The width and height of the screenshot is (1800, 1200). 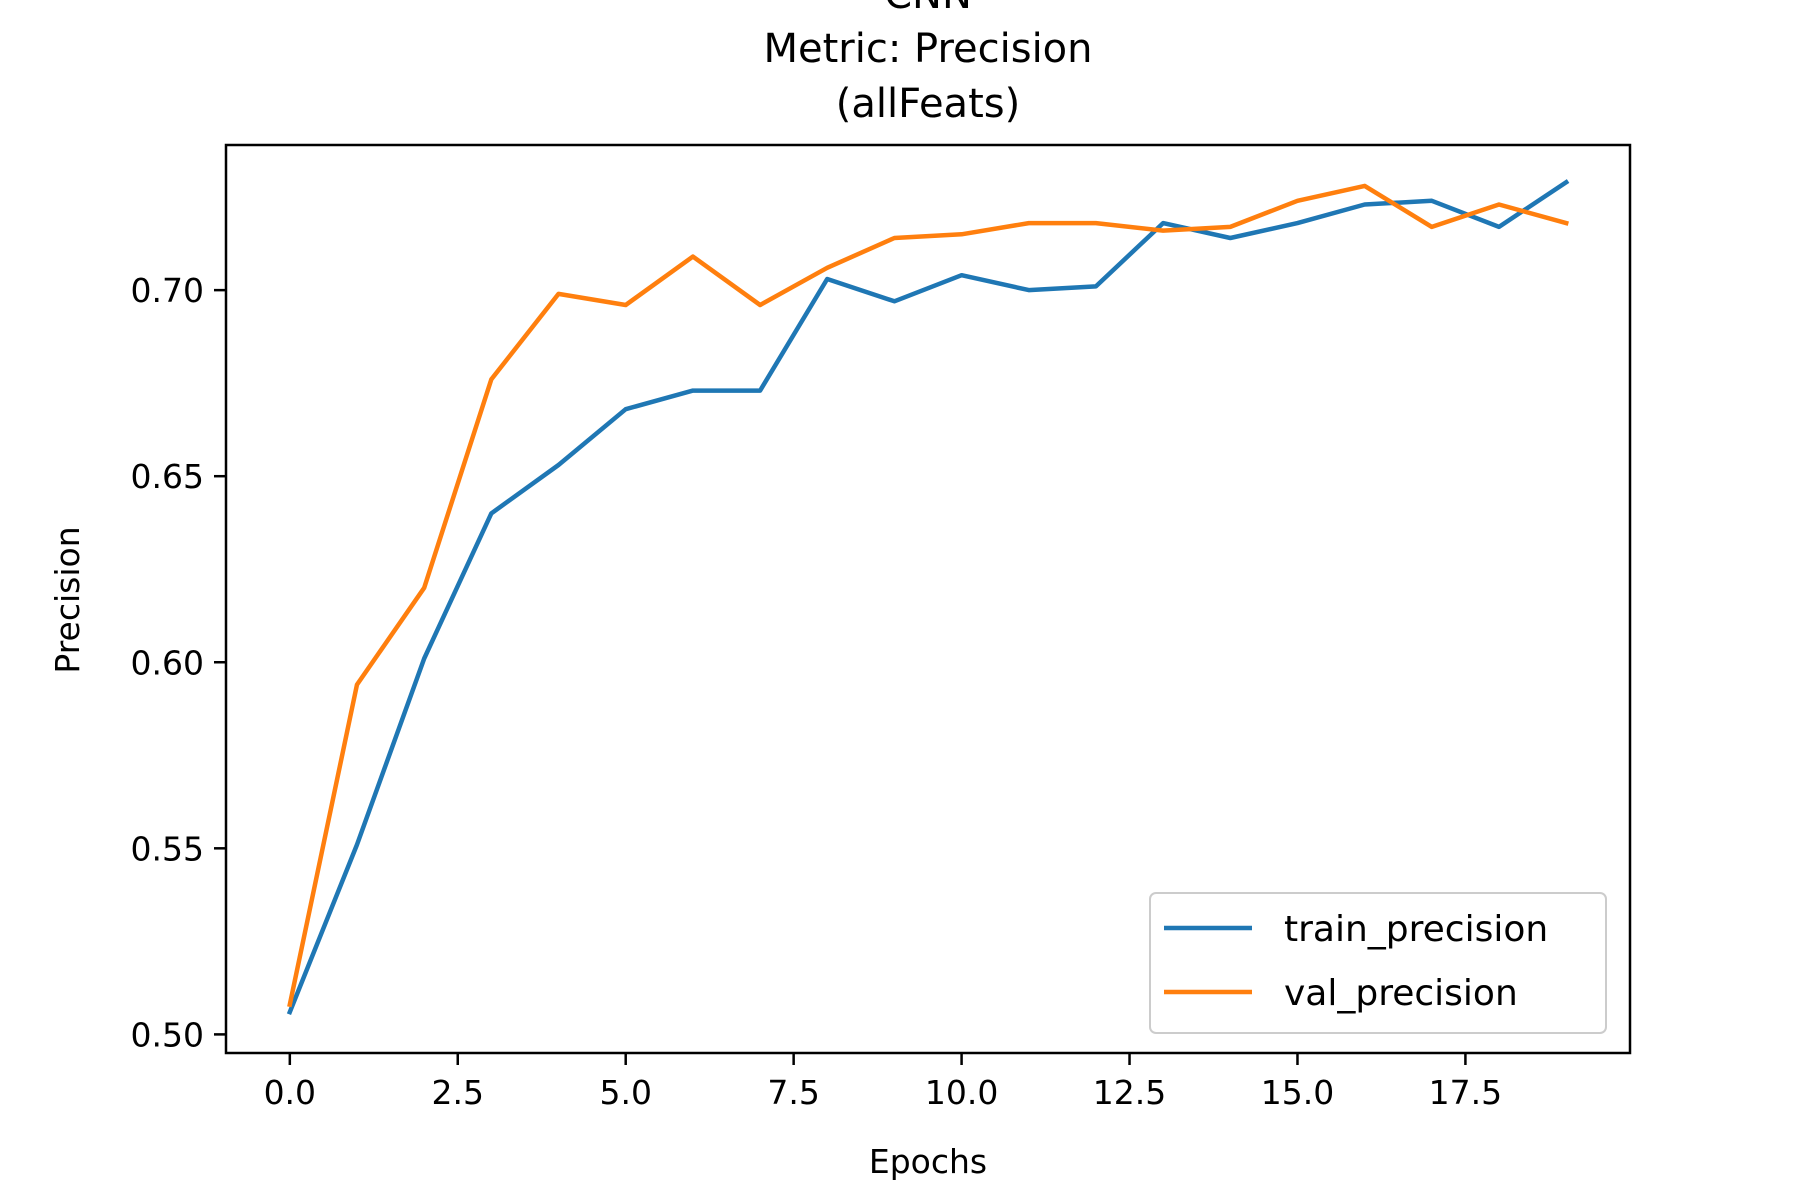 What do you see at coordinates (167, 290) in the screenshot?
I see `y-tick-label: 0.70` at bounding box center [167, 290].